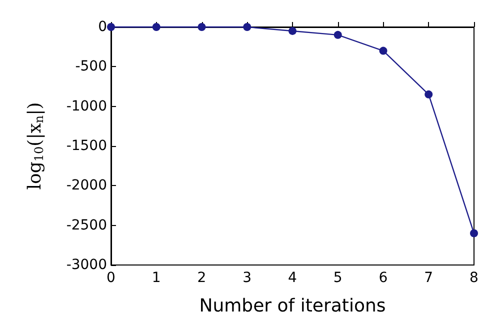 The width and height of the screenshot is (500, 333). What do you see at coordinates (156, 278) in the screenshot?
I see `x-tick-label: 1` at bounding box center [156, 278].